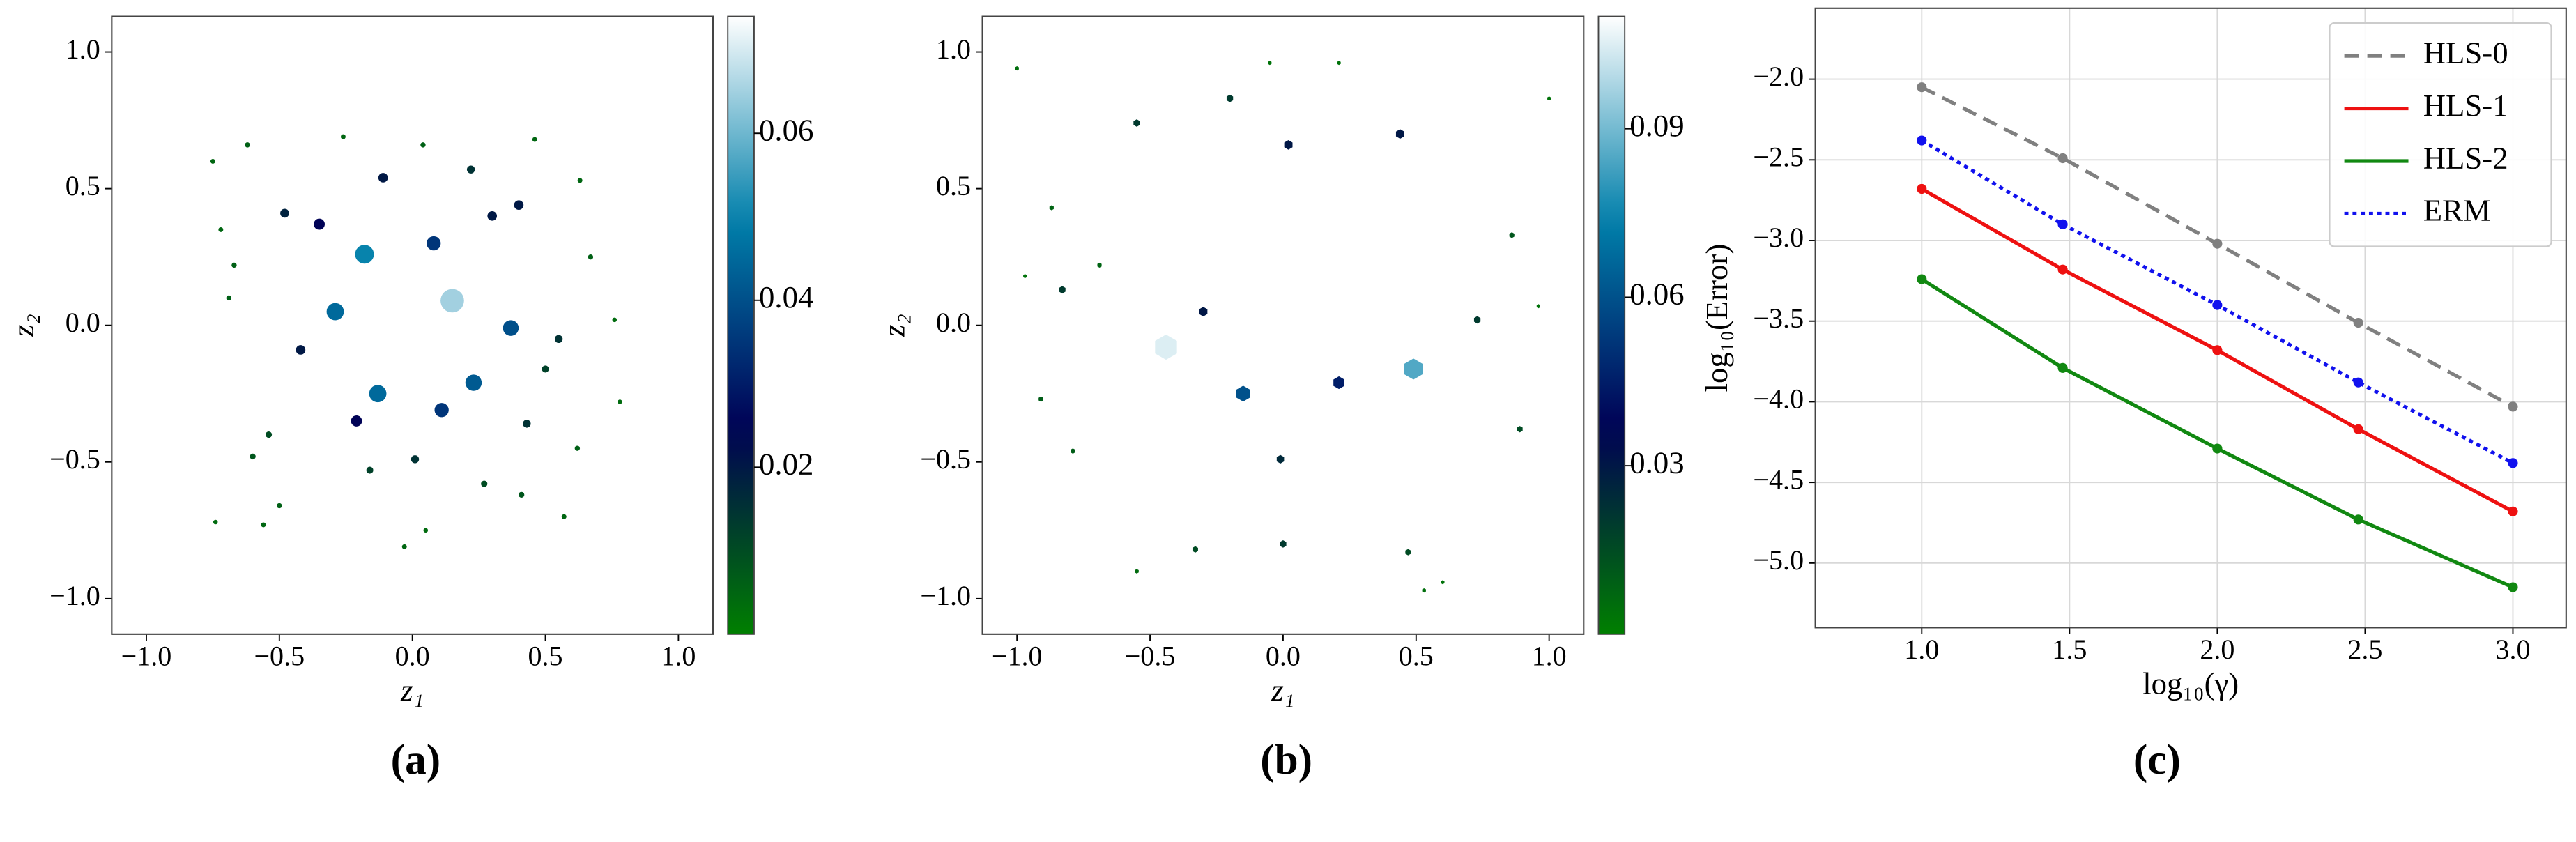 The height and width of the screenshot is (842, 2576). I want to click on x-tick-label: 0.0, so click(412, 655).